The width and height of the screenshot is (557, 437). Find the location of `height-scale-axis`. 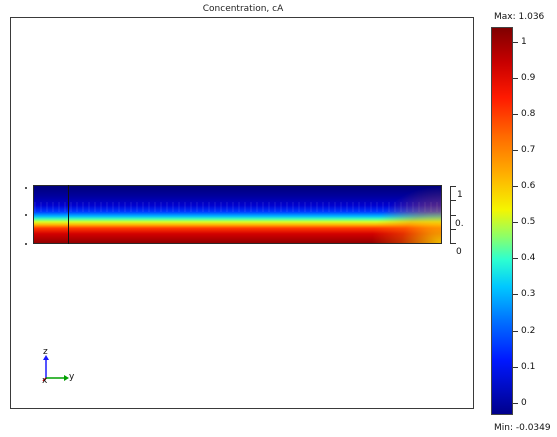

height-scale-axis is located at coordinates (453, 215).